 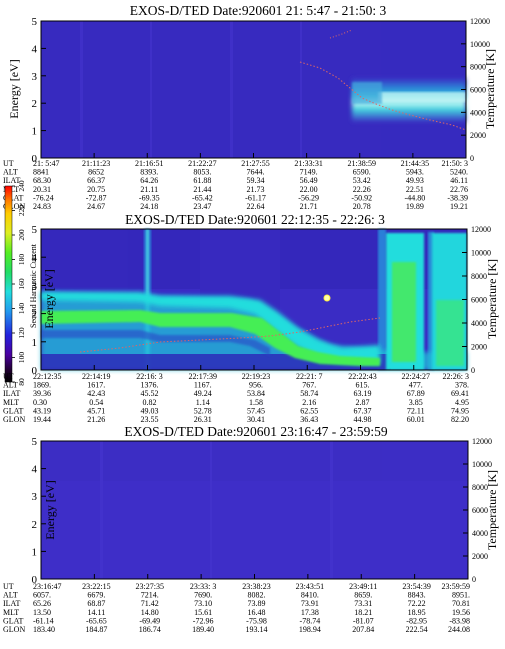 What do you see at coordinates (203, 620) in the screenshot?
I see `panel-3-table-cell: -72.96` at bounding box center [203, 620].